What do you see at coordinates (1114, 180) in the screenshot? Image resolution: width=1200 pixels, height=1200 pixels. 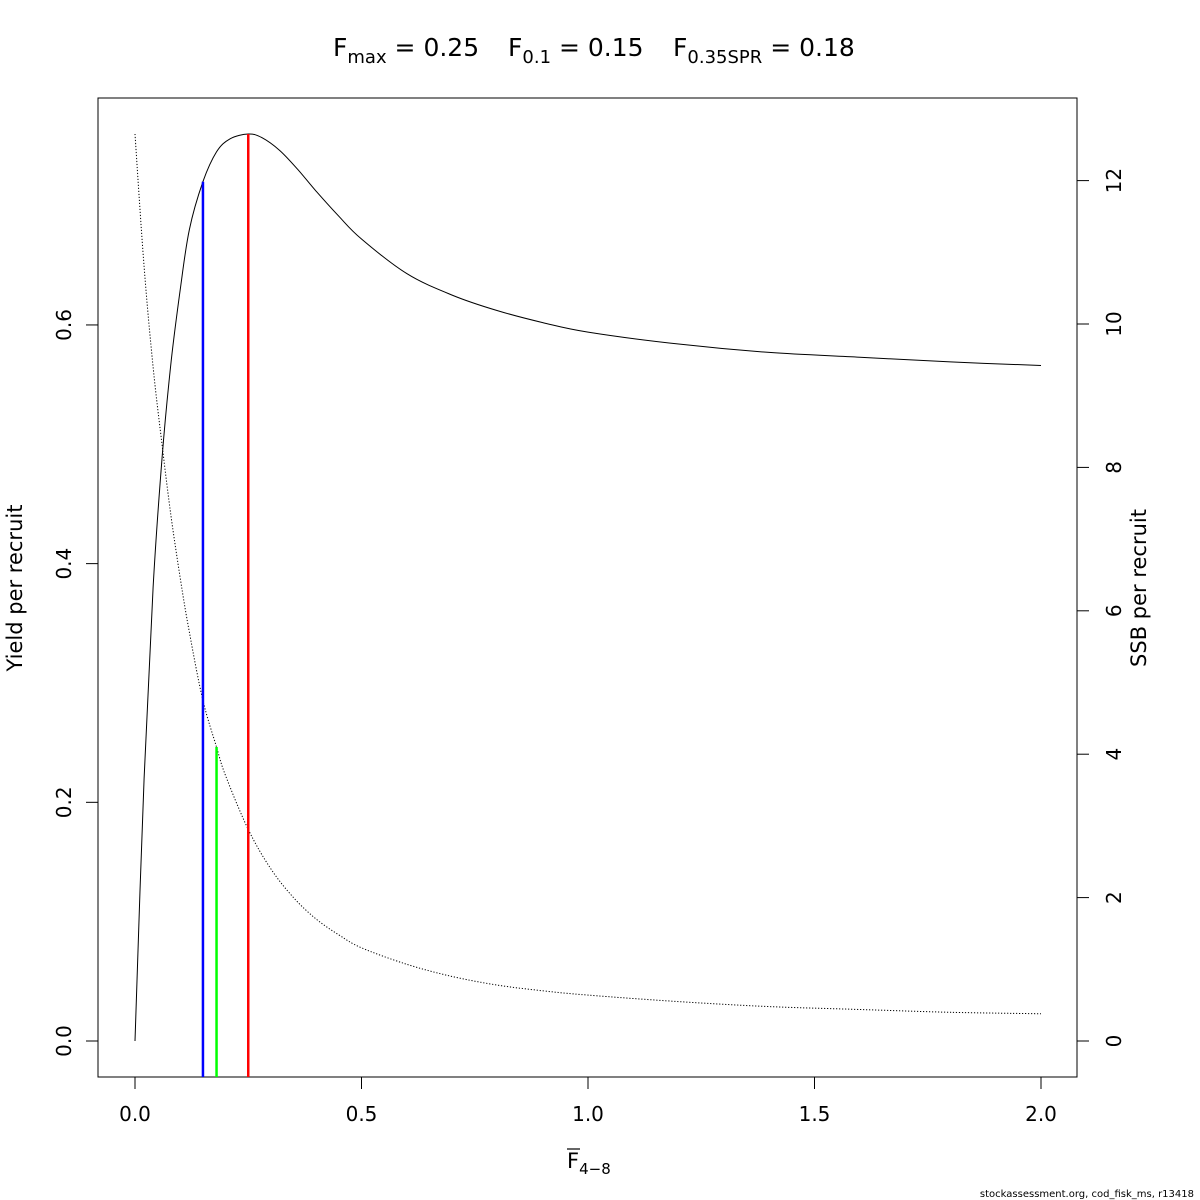 I see `y-right-tick-label: 12` at bounding box center [1114, 180].